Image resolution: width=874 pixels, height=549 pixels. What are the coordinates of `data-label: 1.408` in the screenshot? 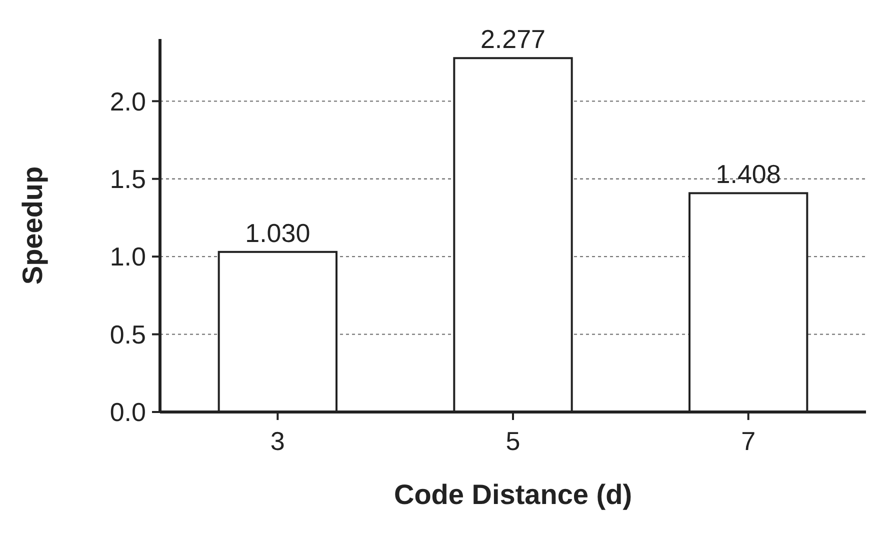 It's located at (748, 174).